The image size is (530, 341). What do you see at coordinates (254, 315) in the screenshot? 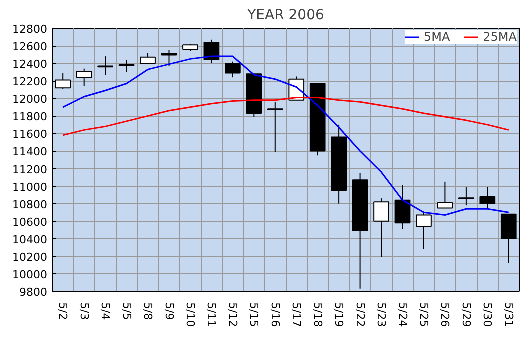
I see `x-tick-label: 5/15` at bounding box center [254, 315].